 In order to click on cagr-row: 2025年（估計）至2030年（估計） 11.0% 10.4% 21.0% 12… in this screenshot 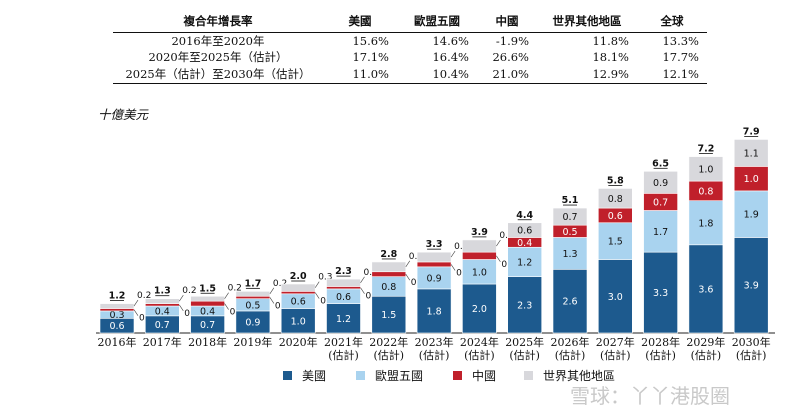, I will do `click(410, 74)`.